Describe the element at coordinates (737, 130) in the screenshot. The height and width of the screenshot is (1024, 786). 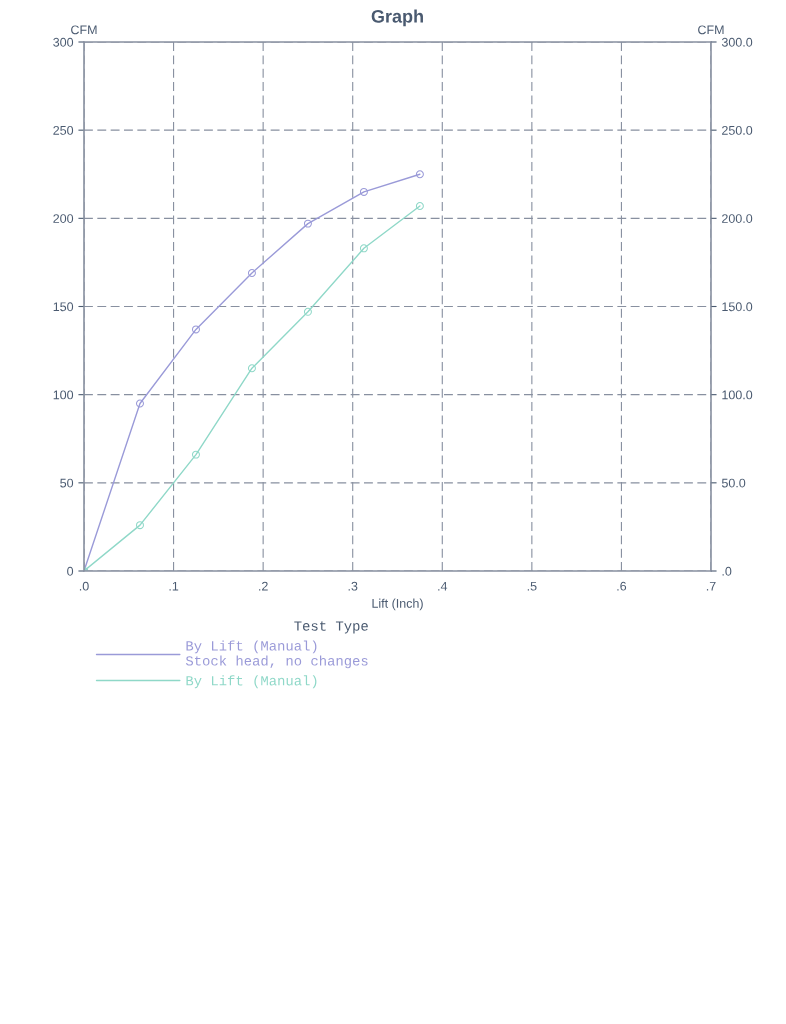
I see `y2-tick-label: 250.0` at that location.